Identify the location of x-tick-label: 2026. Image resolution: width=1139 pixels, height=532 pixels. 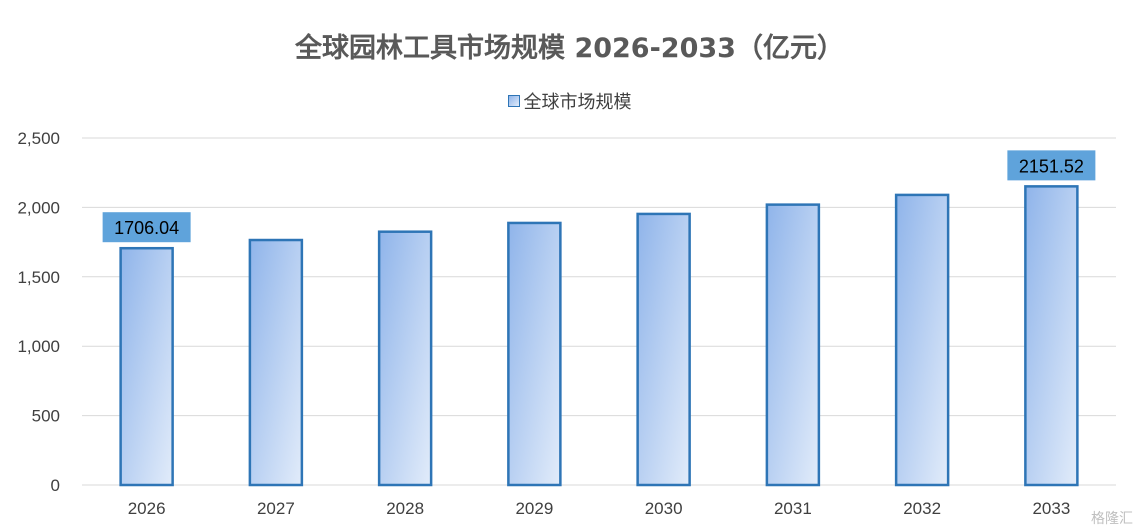
(147, 508).